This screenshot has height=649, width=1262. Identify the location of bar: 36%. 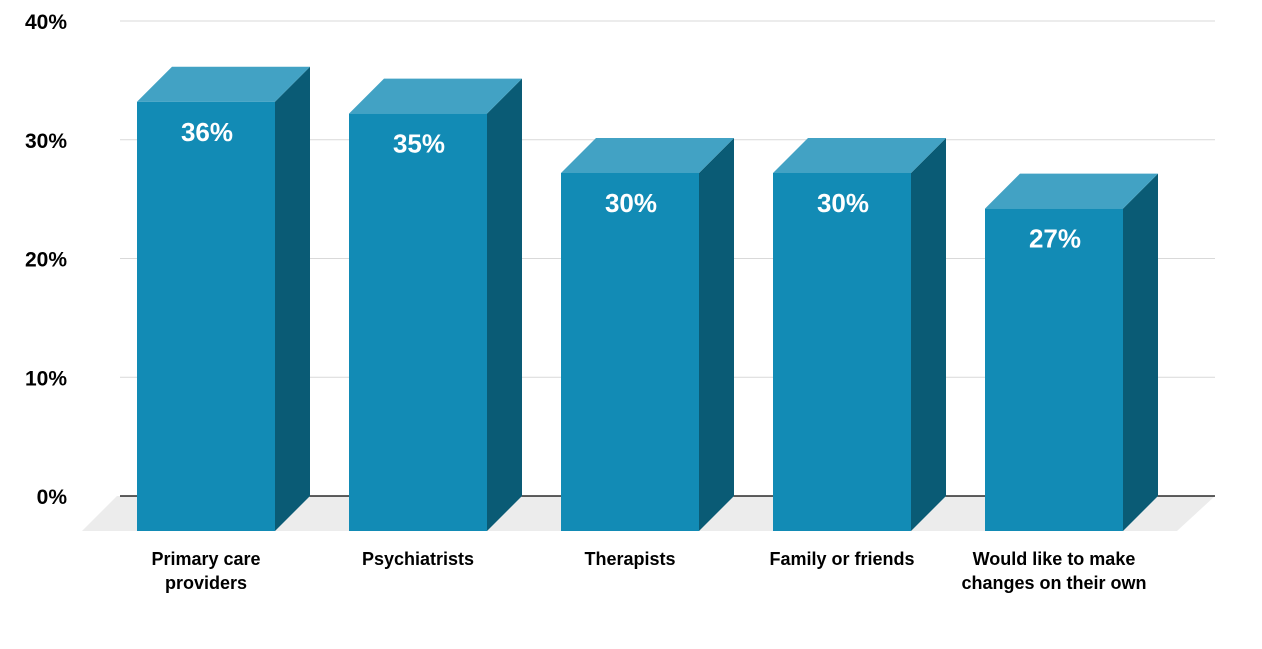
(223, 298).